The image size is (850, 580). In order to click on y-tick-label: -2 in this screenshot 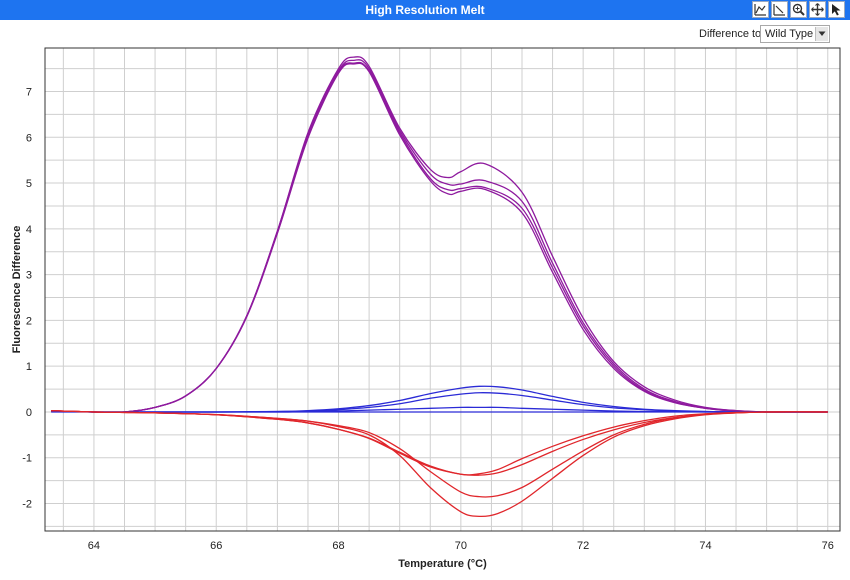, I will do `click(27, 505)`.